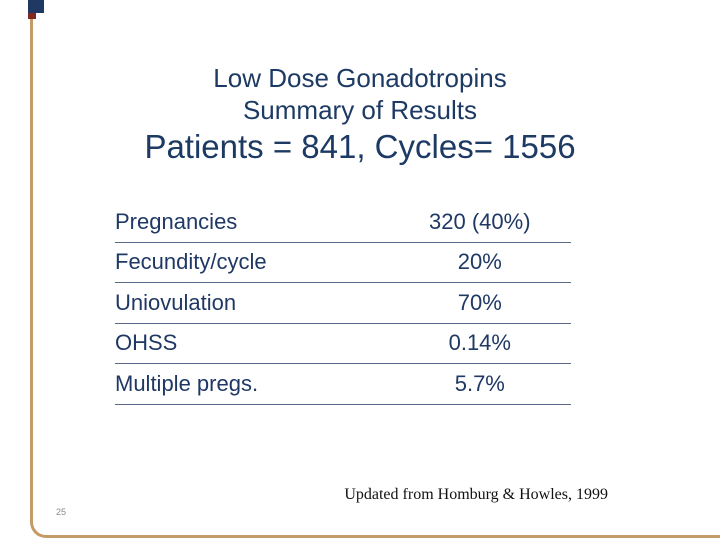 This screenshot has height=540, width=720. I want to click on row-value: 5.7%, so click(479, 383).